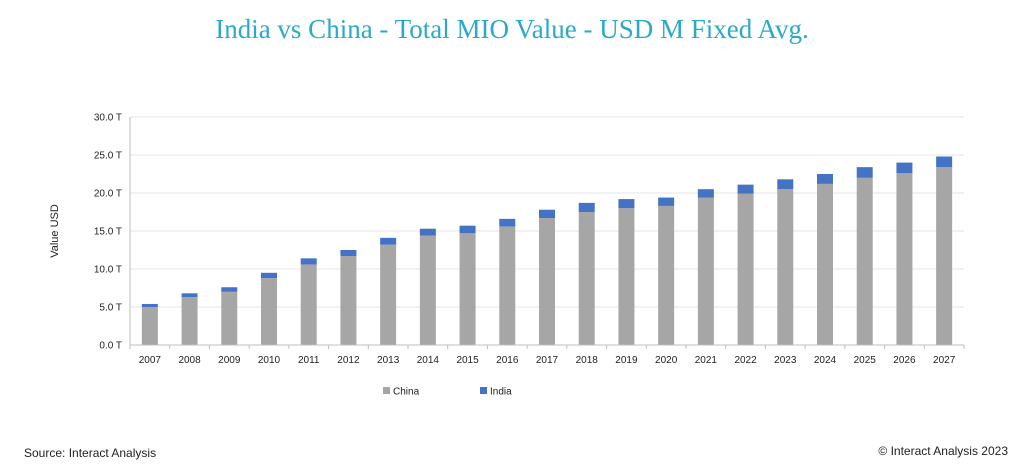  Describe the element at coordinates (108, 118) in the screenshot. I see `y-tick-label: 30.0 T` at that location.